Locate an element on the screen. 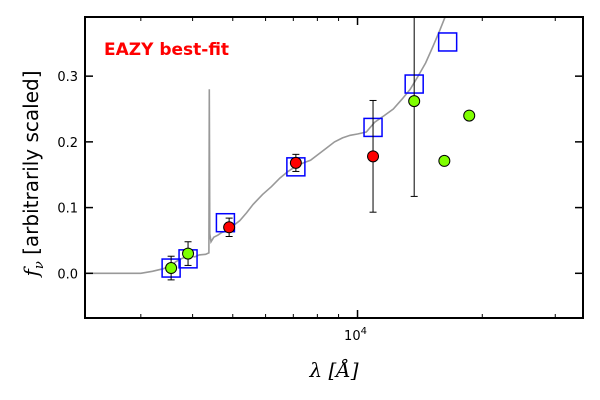 The height and width of the screenshot is (400, 600). y-tick-label: 0.0 is located at coordinates (67, 274).